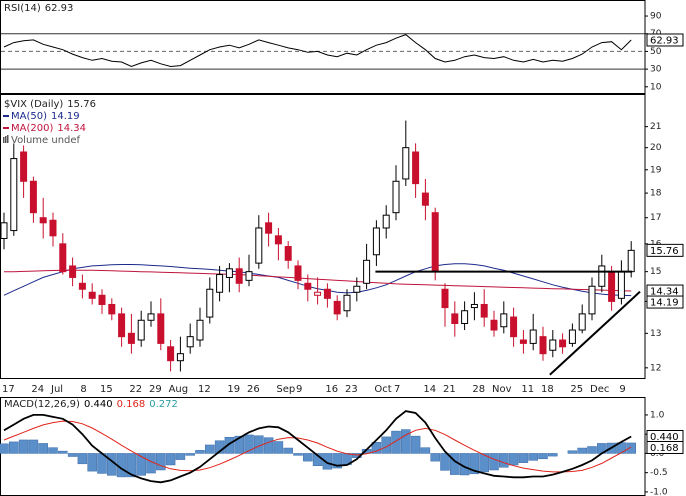 This screenshot has height=496, width=686. Describe the element at coordinates (45, 116) in the screenshot. I see `legend-entry: MA(50) 14.19` at that location.